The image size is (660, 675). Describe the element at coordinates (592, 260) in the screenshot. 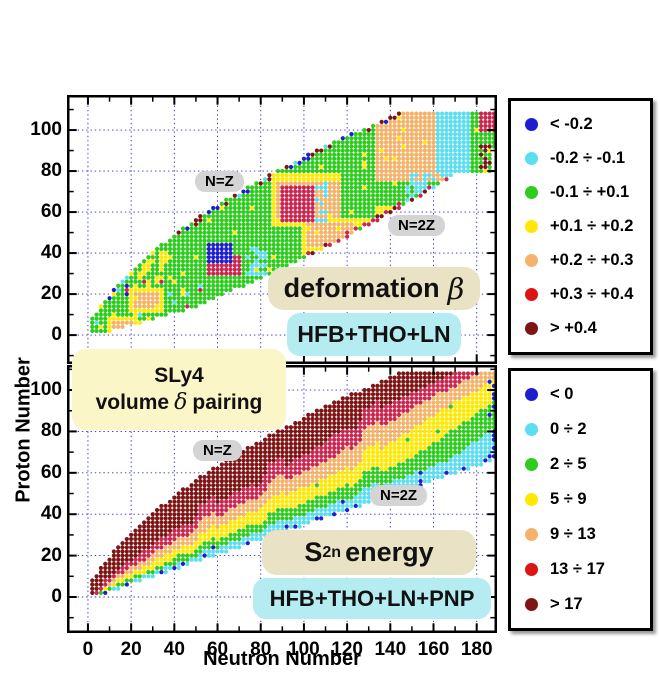

I see `legend-entry-label: +0.2 ÷ +0.3` at that location.